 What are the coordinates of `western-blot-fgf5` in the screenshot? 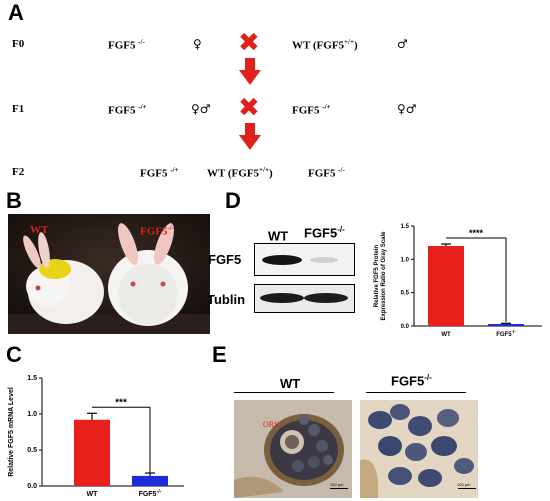 It's located at (304, 259).